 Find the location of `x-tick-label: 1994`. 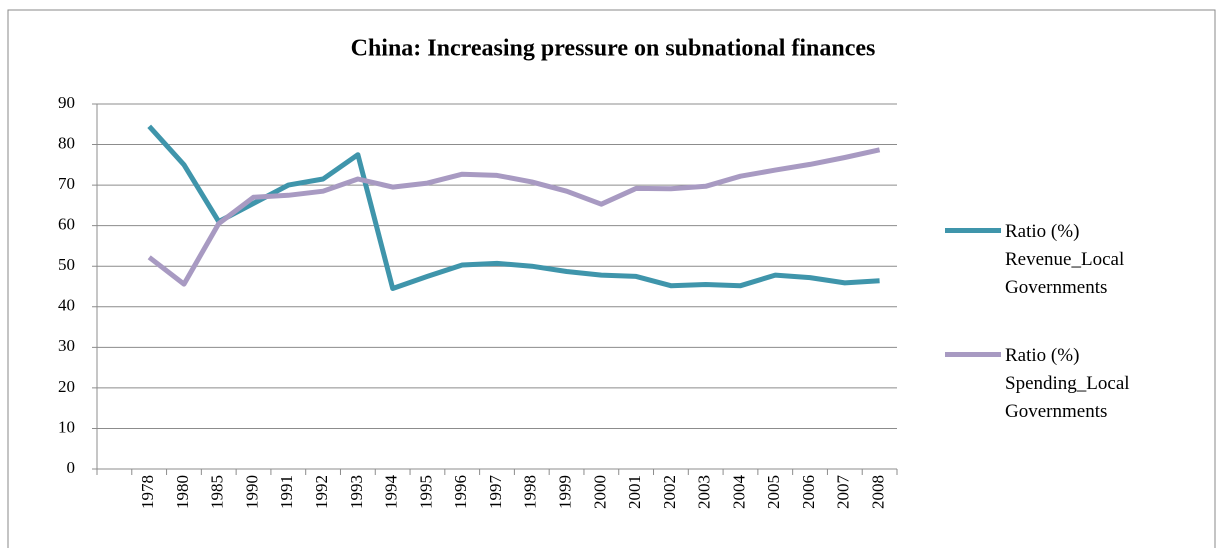

x-tick-label: 1994 is located at coordinates (391, 492).